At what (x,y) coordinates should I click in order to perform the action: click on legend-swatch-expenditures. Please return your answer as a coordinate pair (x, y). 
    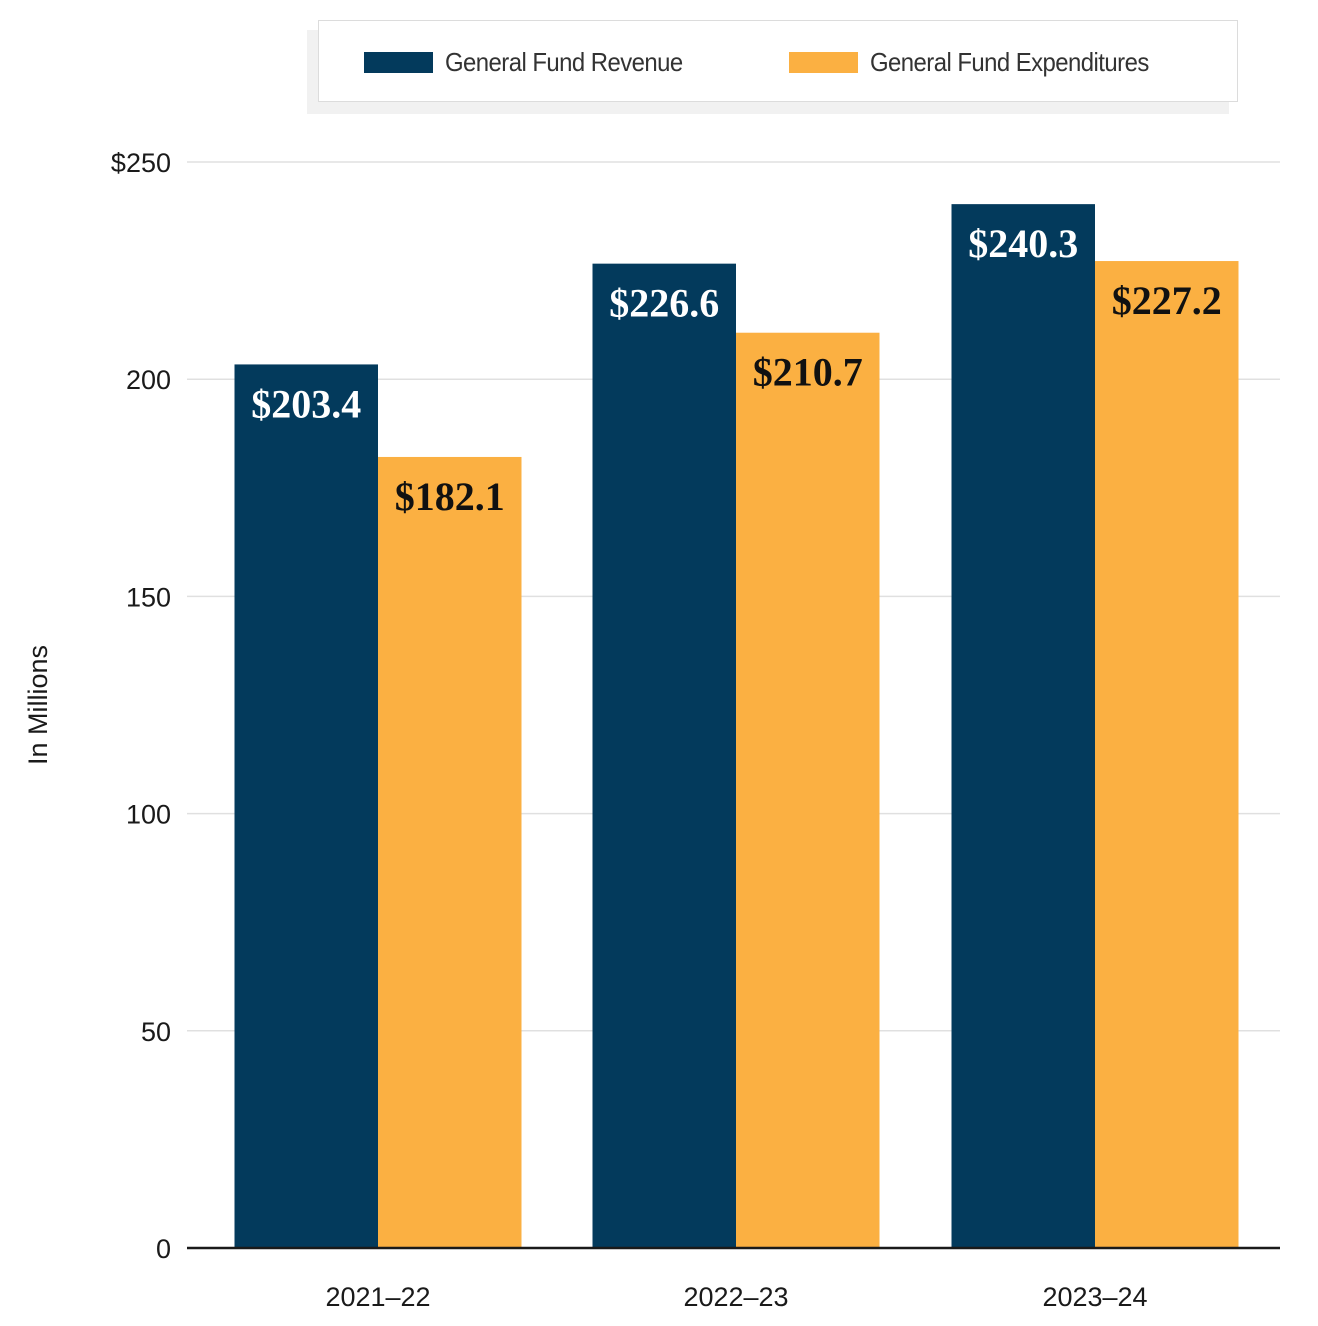
    Looking at the image, I should click on (823, 62).